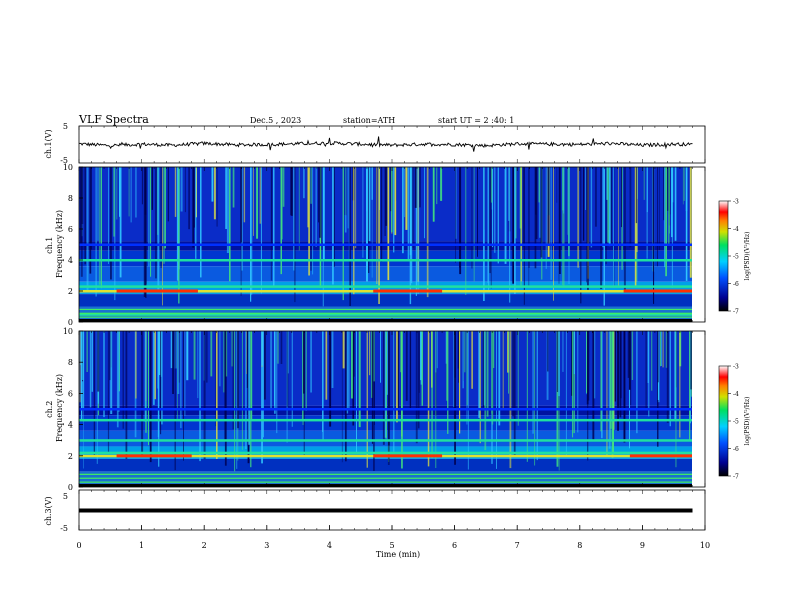  What do you see at coordinates (113, 119) in the screenshot?
I see `figure-title: VLF Spectra` at bounding box center [113, 119].